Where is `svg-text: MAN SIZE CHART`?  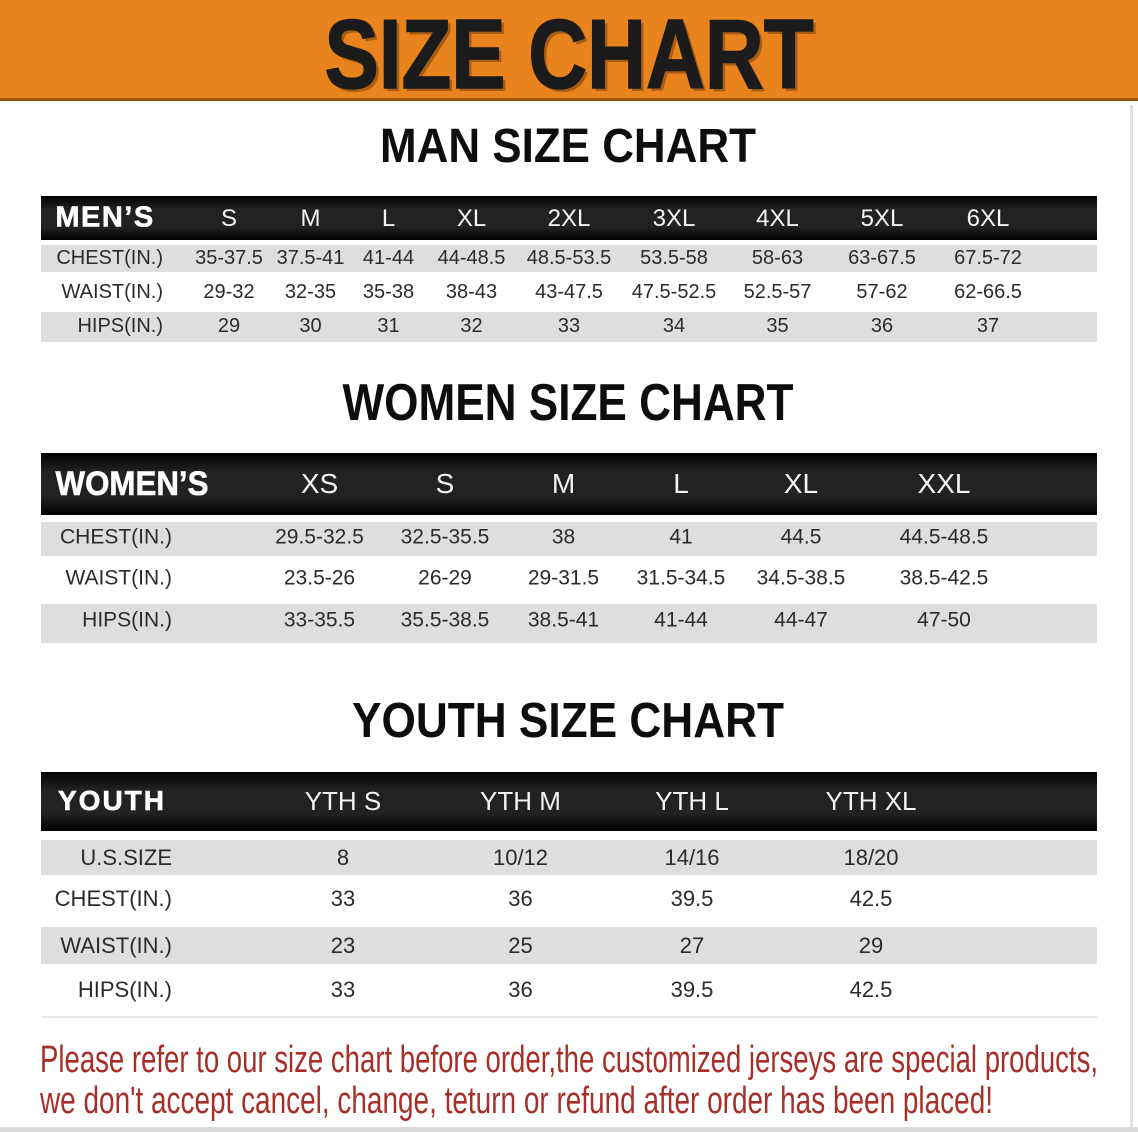 svg-text: MAN SIZE CHART is located at coordinates (568, 146).